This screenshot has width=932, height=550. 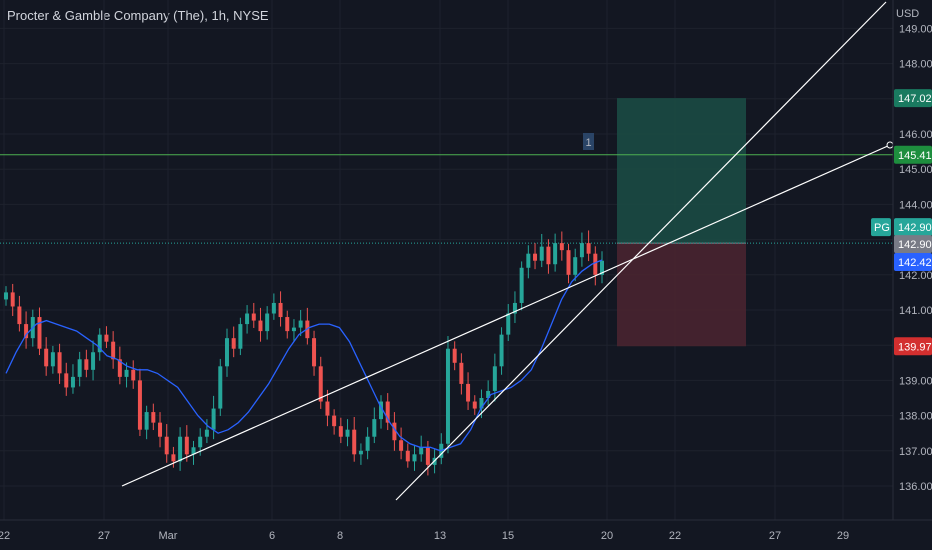 What do you see at coordinates (915, 156) in the screenshot?
I see `level-price-label: 145.41` at bounding box center [915, 156].